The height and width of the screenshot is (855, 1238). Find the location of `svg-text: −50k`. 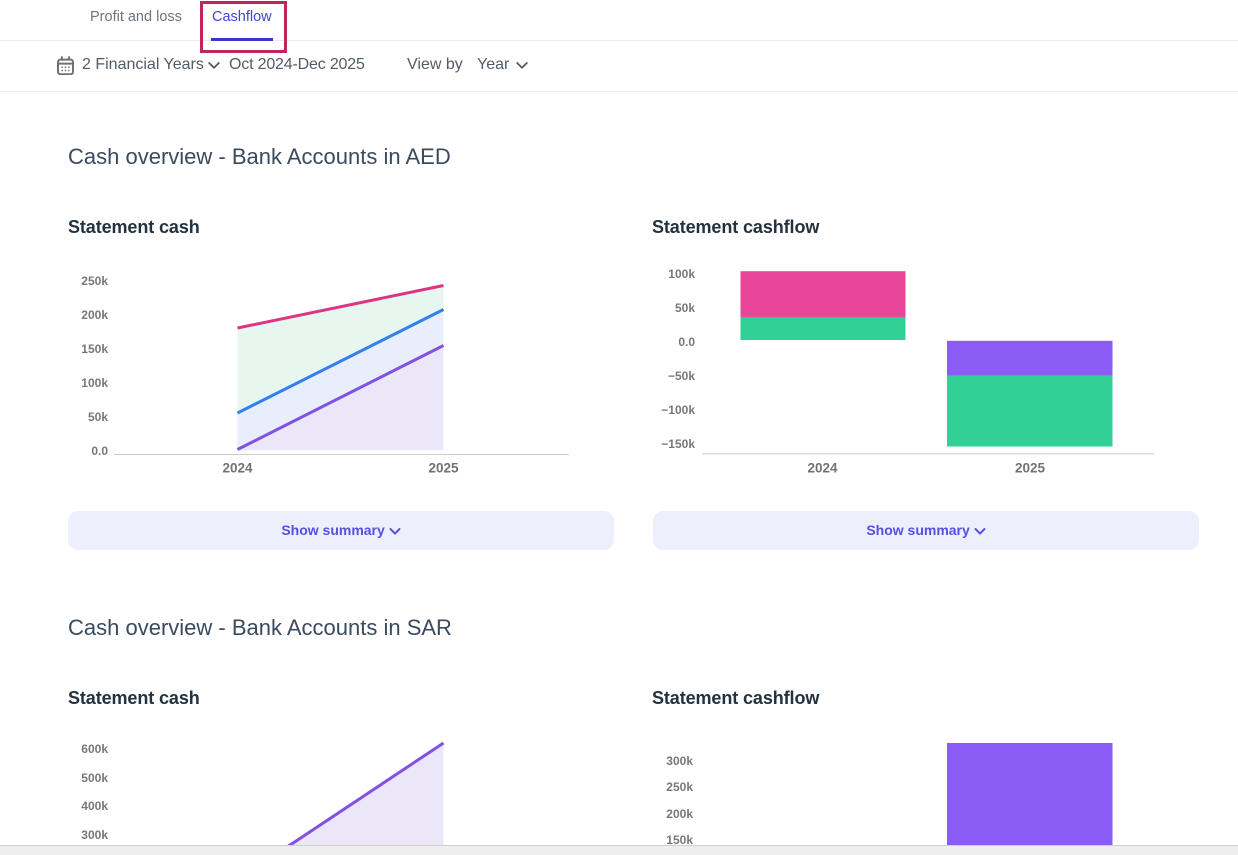

svg-text: −50k is located at coordinates (681, 376).